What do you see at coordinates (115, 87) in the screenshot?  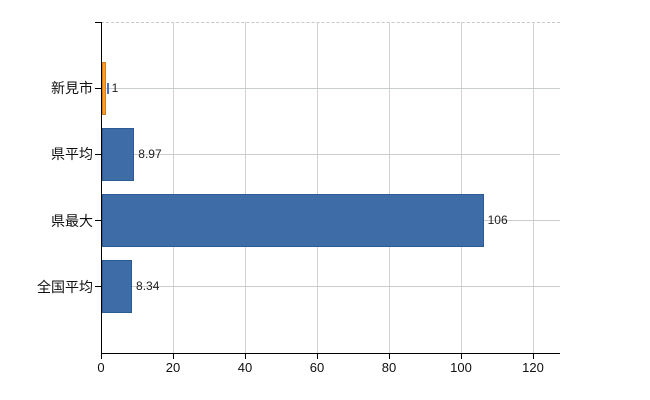 I see `bar-value-label: 1` at bounding box center [115, 87].